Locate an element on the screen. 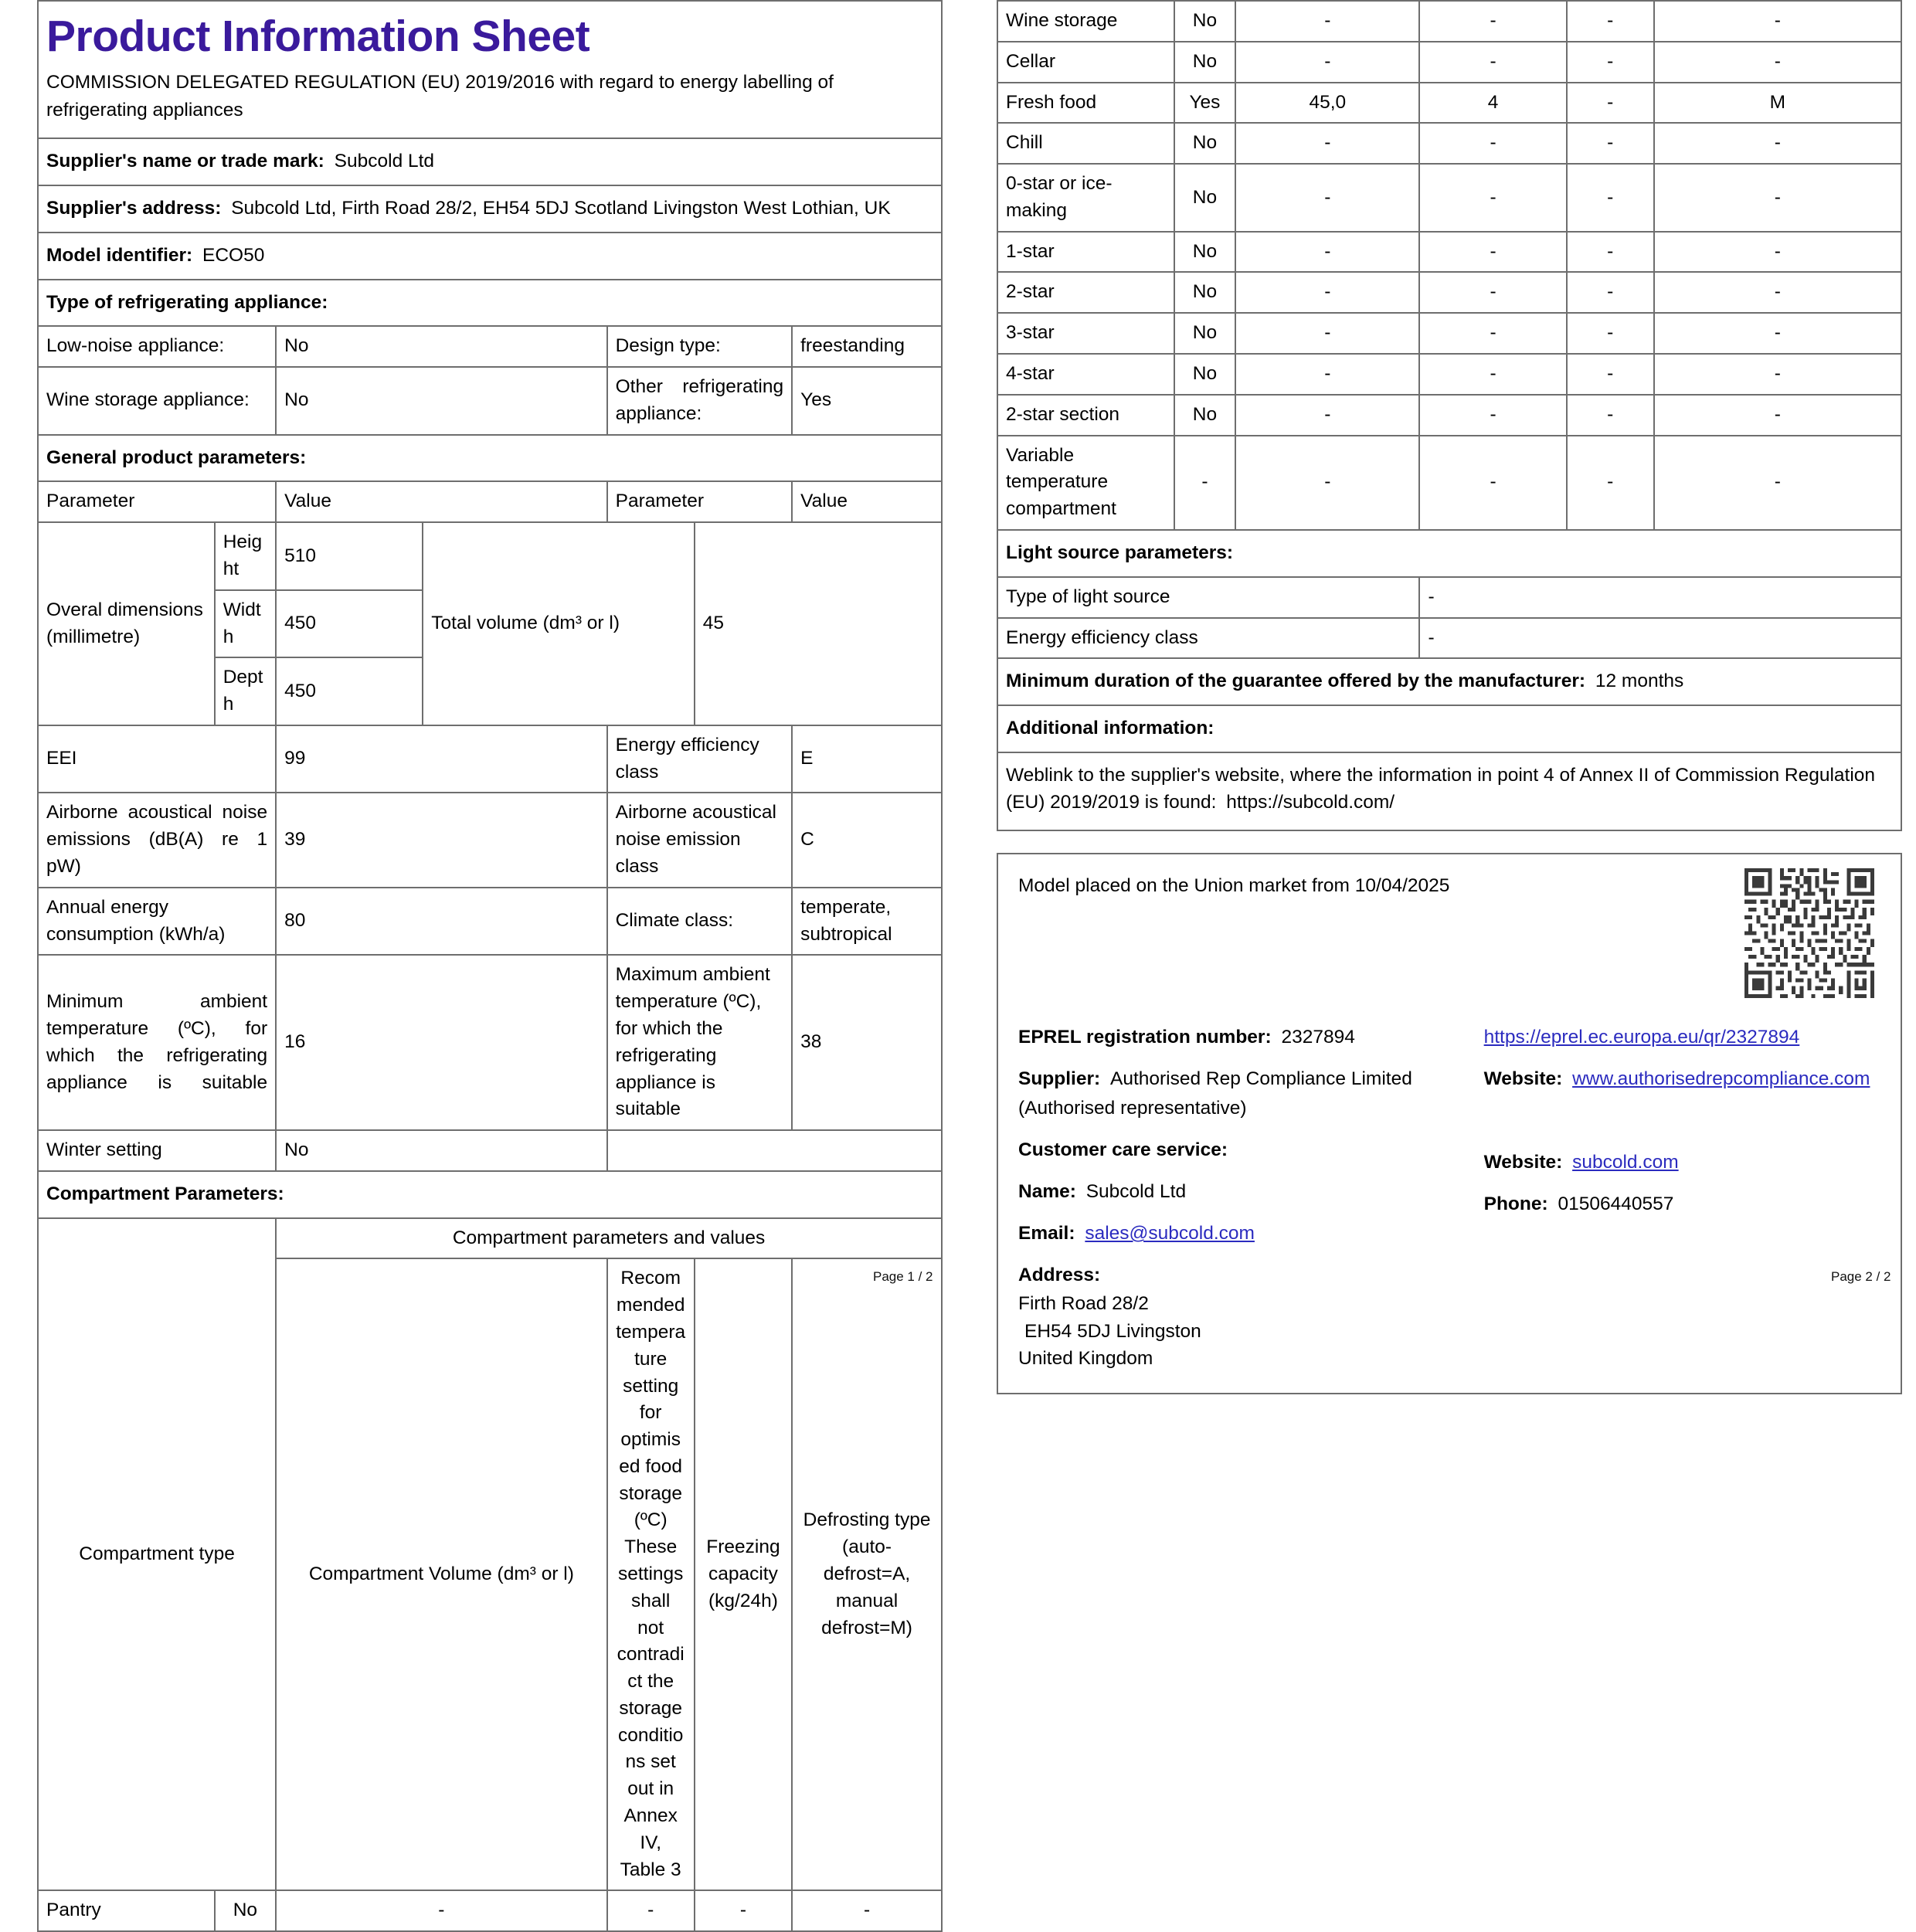  compartment-temp-cellar: - is located at coordinates (1493, 62).